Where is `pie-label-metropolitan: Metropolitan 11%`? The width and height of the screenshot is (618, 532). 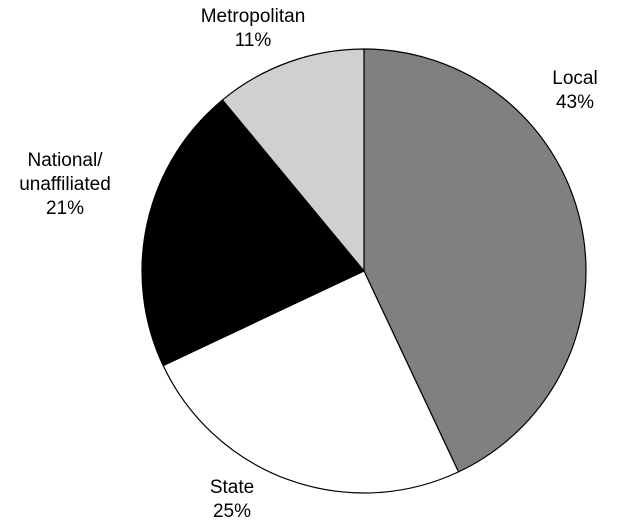
pie-label-metropolitan: Metropolitan 11% is located at coordinates (253, 28).